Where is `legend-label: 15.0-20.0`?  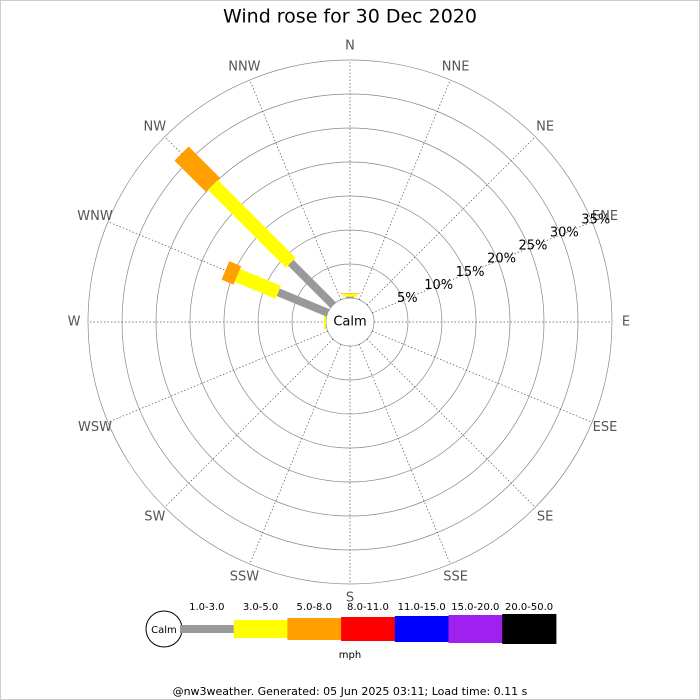 legend-label: 15.0-20.0 is located at coordinates (475, 607).